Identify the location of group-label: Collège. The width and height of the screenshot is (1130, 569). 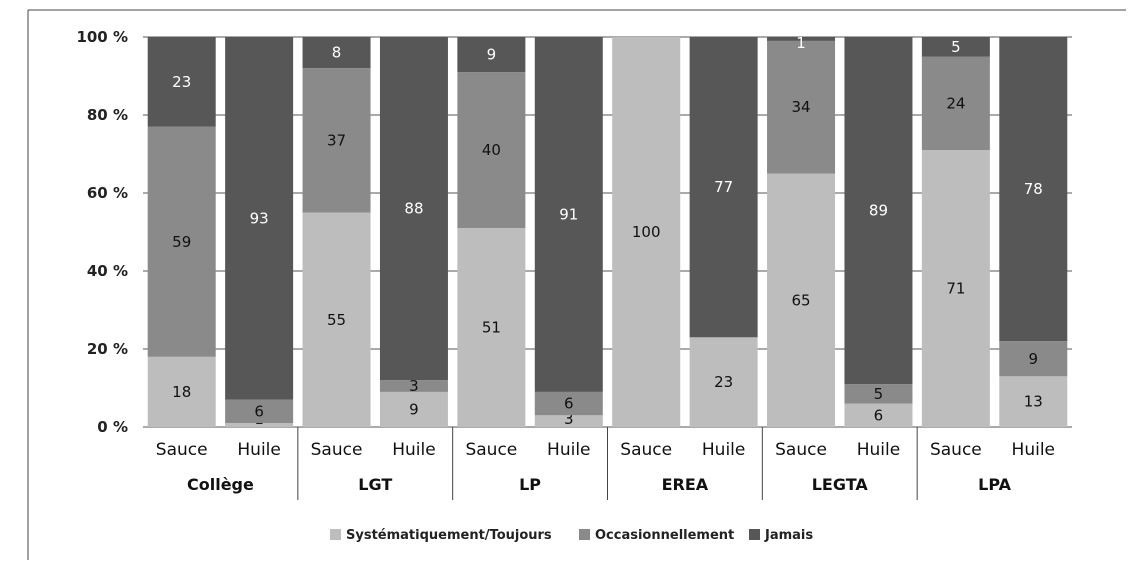
(220, 484).